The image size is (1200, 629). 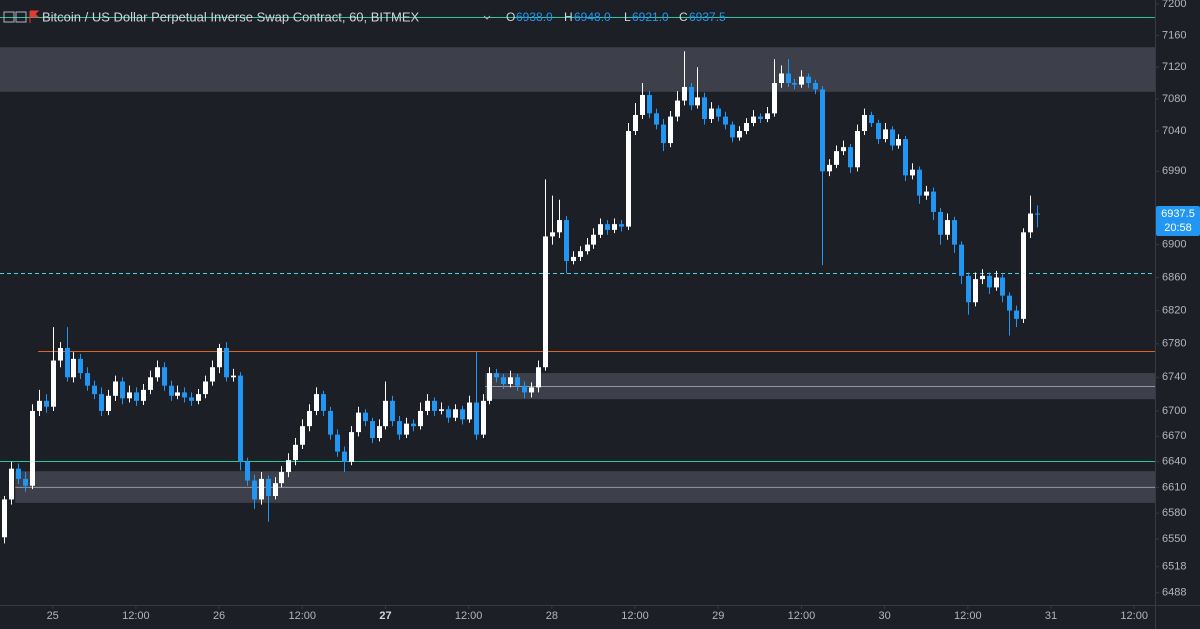 I want to click on y-tick-label: 6670, so click(x=1174, y=436).